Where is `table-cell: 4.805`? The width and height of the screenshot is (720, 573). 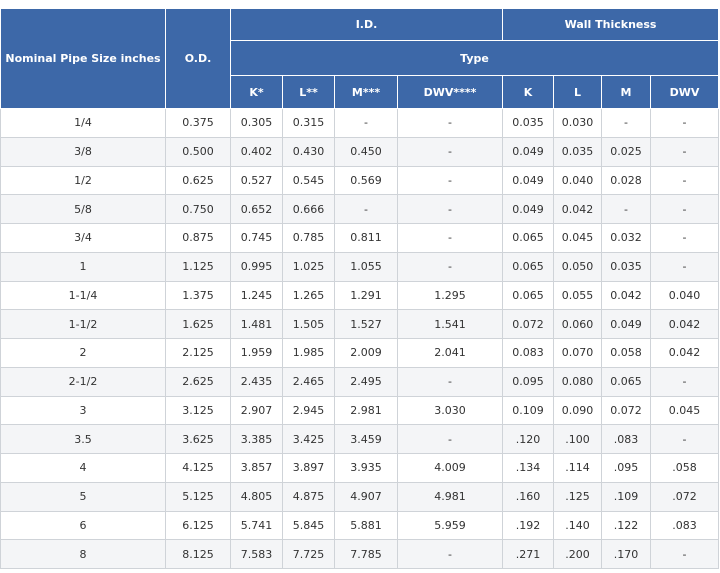 table-cell: 4.805 is located at coordinates (256, 496).